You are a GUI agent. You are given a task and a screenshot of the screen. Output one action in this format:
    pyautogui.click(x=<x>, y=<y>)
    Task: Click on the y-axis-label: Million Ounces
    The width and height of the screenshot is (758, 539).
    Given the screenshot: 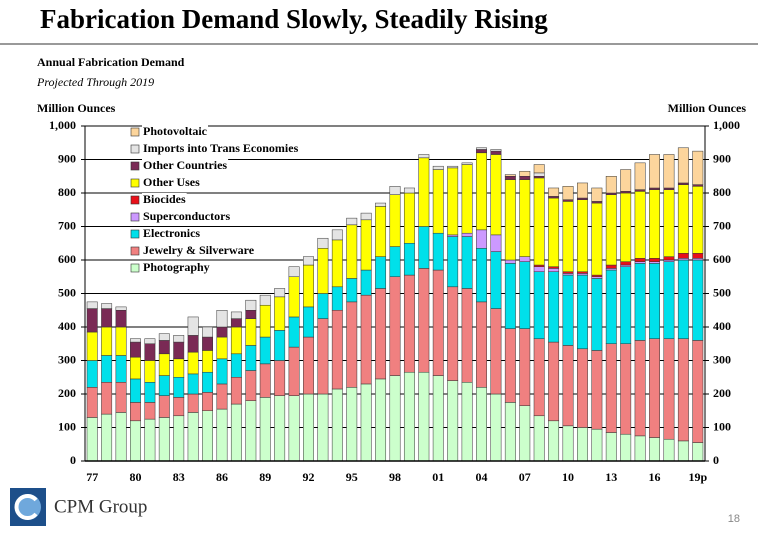 What is the action you would take?
    pyautogui.click(x=76, y=108)
    